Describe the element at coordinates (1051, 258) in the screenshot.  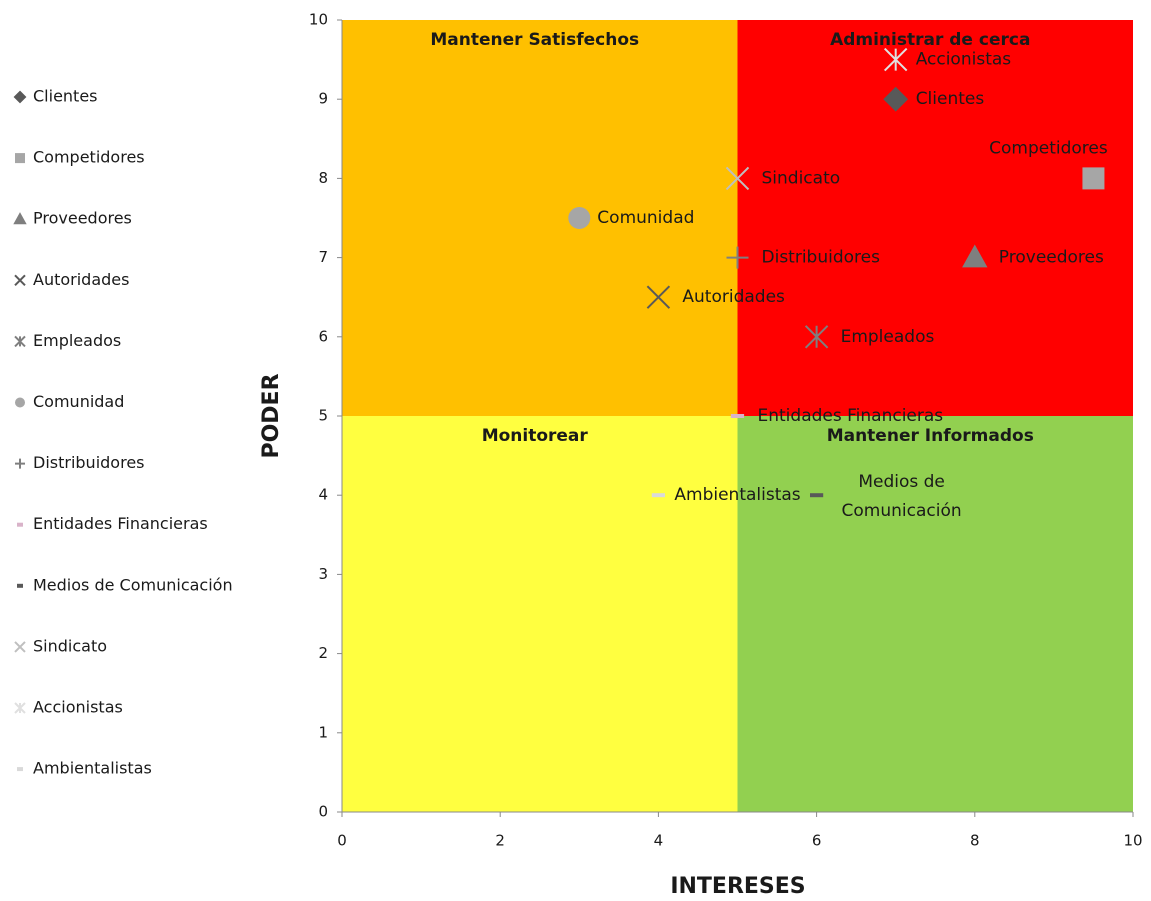
I see `point-label: Proveedores` at that location.